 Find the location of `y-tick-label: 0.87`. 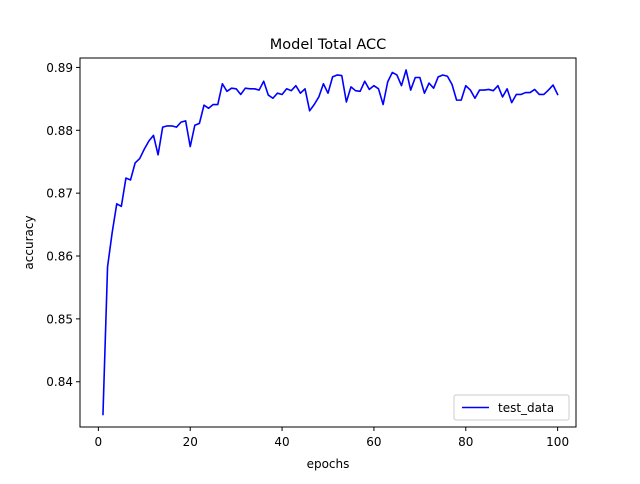

y-tick-label: 0.87 is located at coordinates (59, 194).